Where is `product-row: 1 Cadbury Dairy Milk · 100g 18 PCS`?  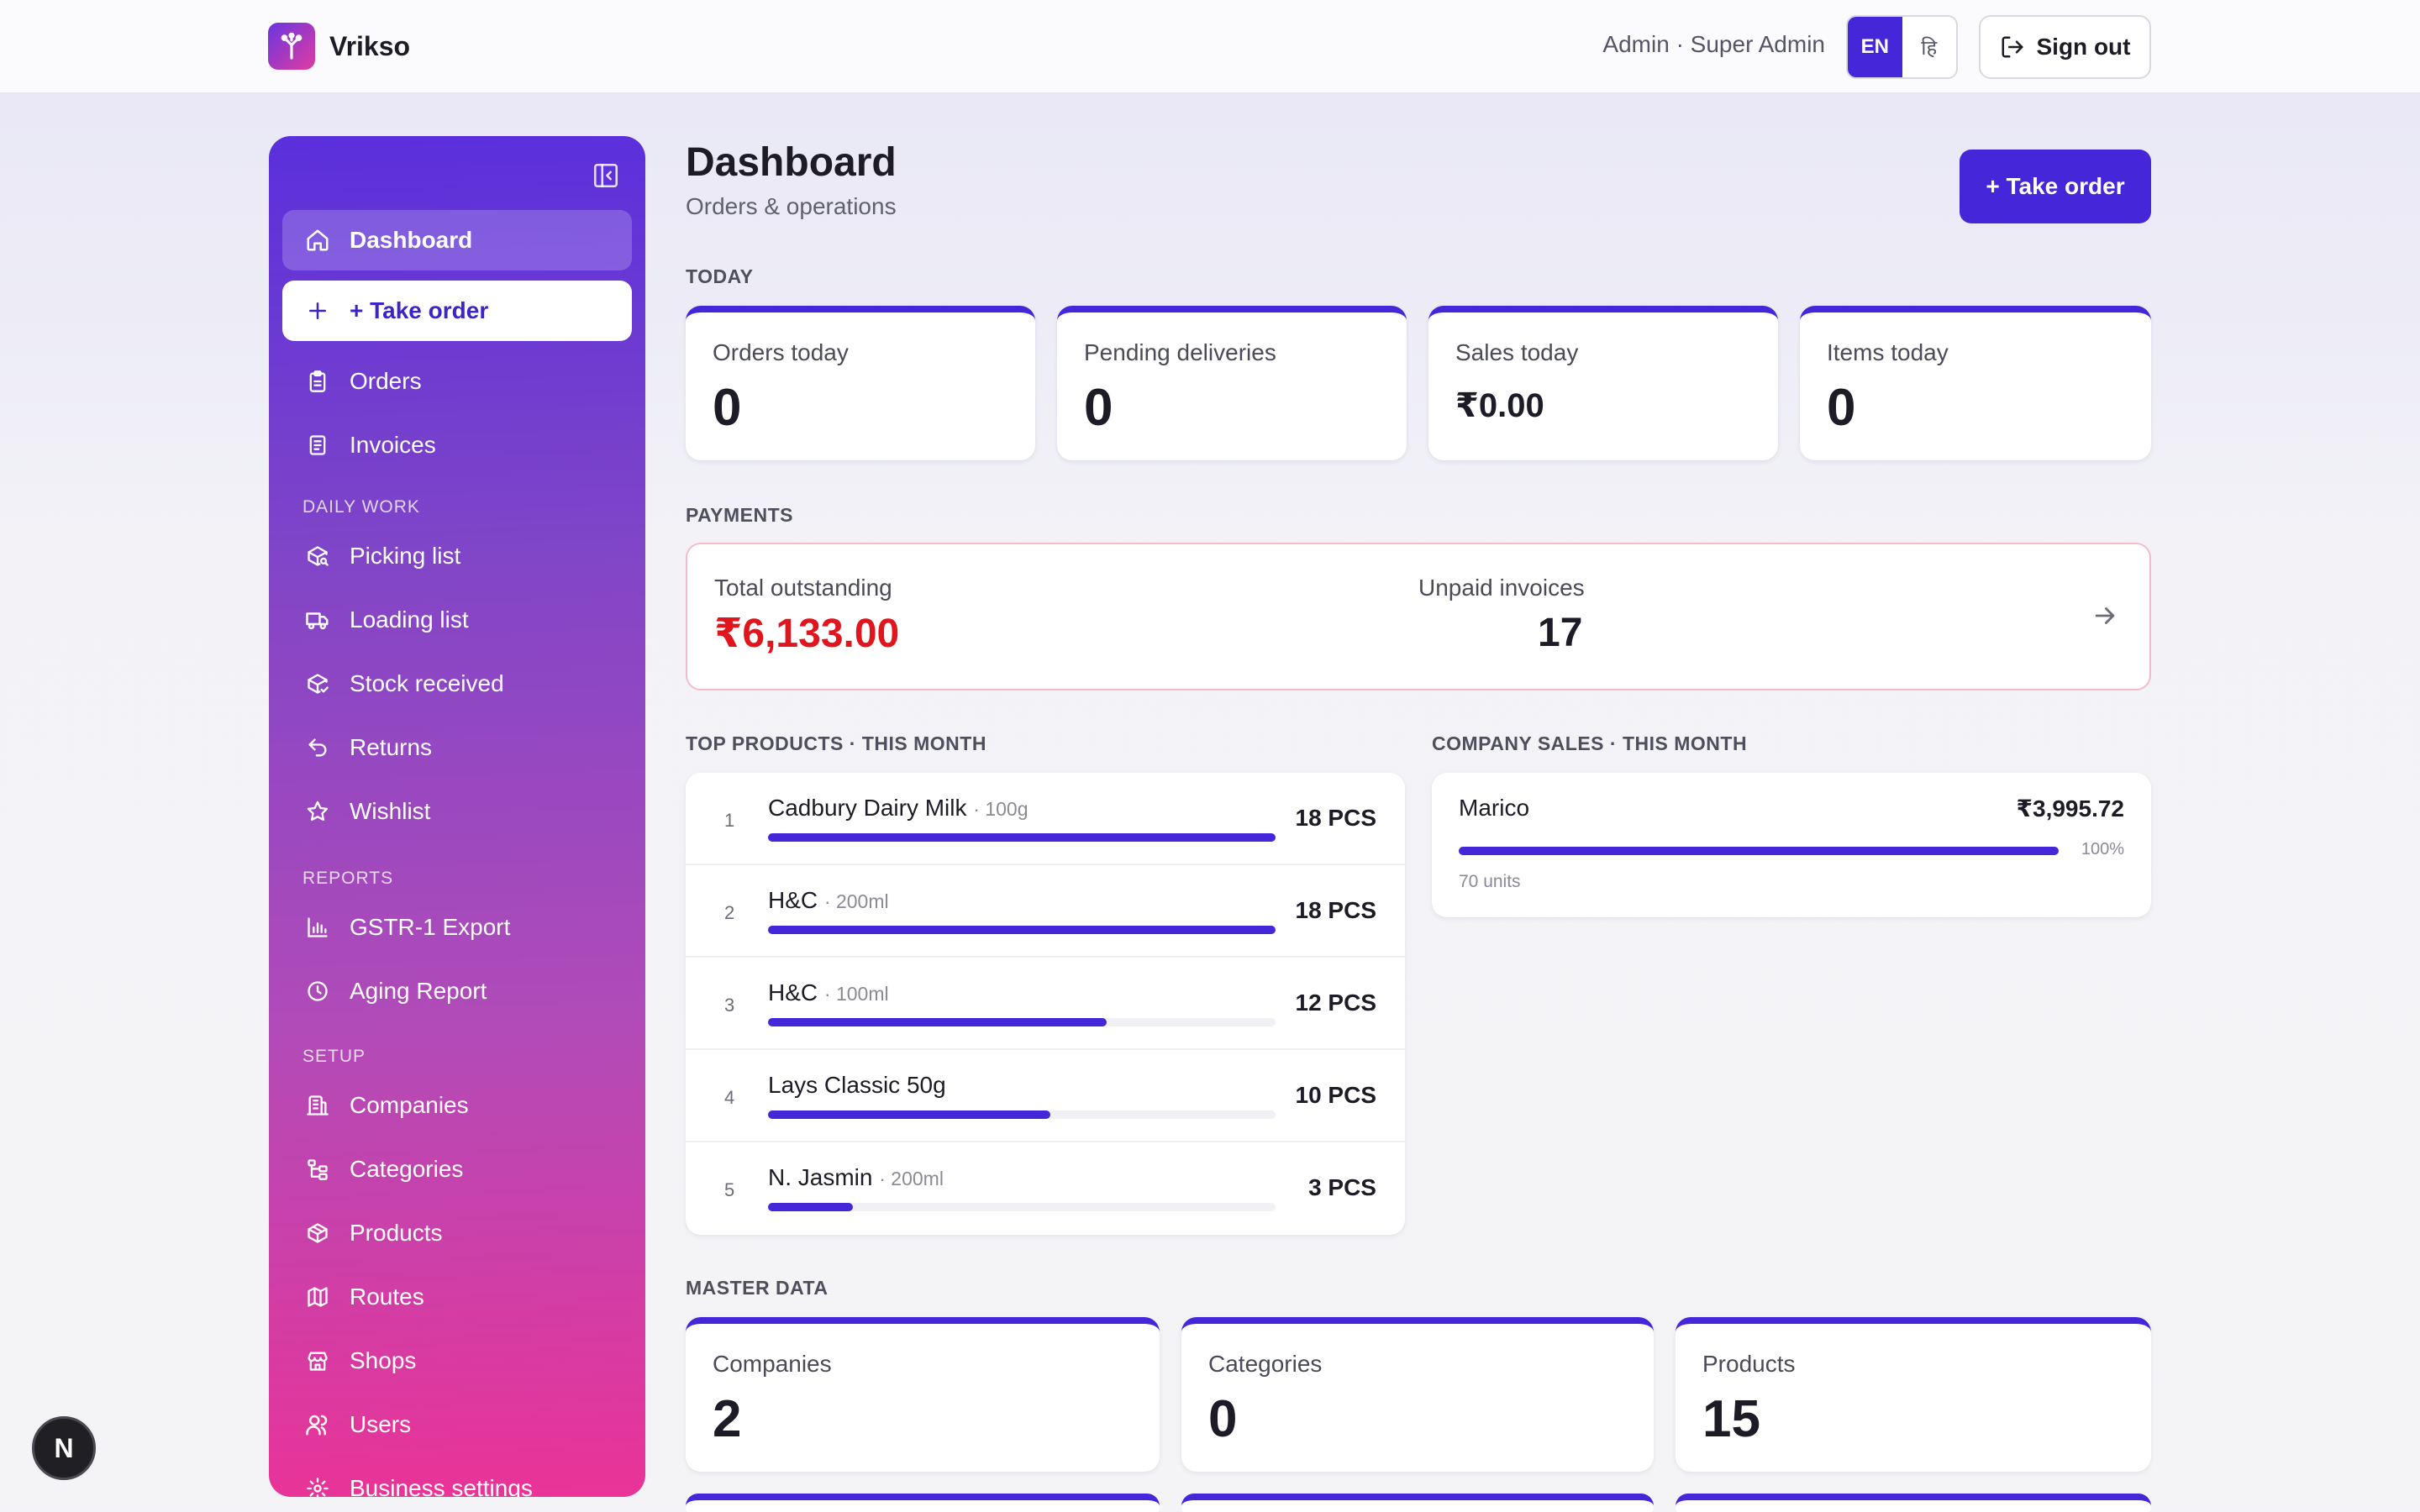
product-row: 1 Cadbury Dairy Milk · 100g 18 PCS is located at coordinates (1045, 819).